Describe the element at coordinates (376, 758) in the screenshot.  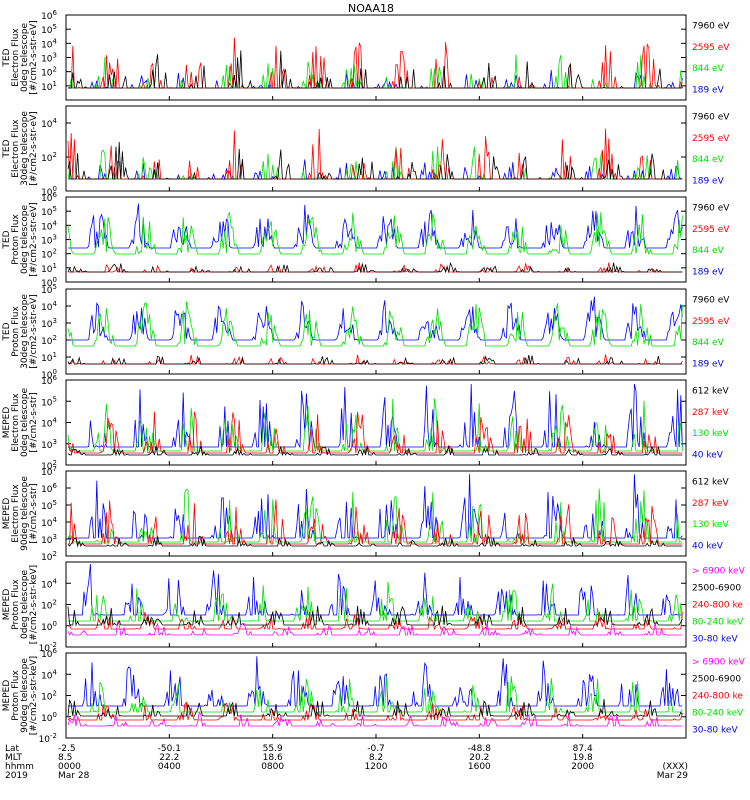
I see `x-tick-label: 8.2` at that location.